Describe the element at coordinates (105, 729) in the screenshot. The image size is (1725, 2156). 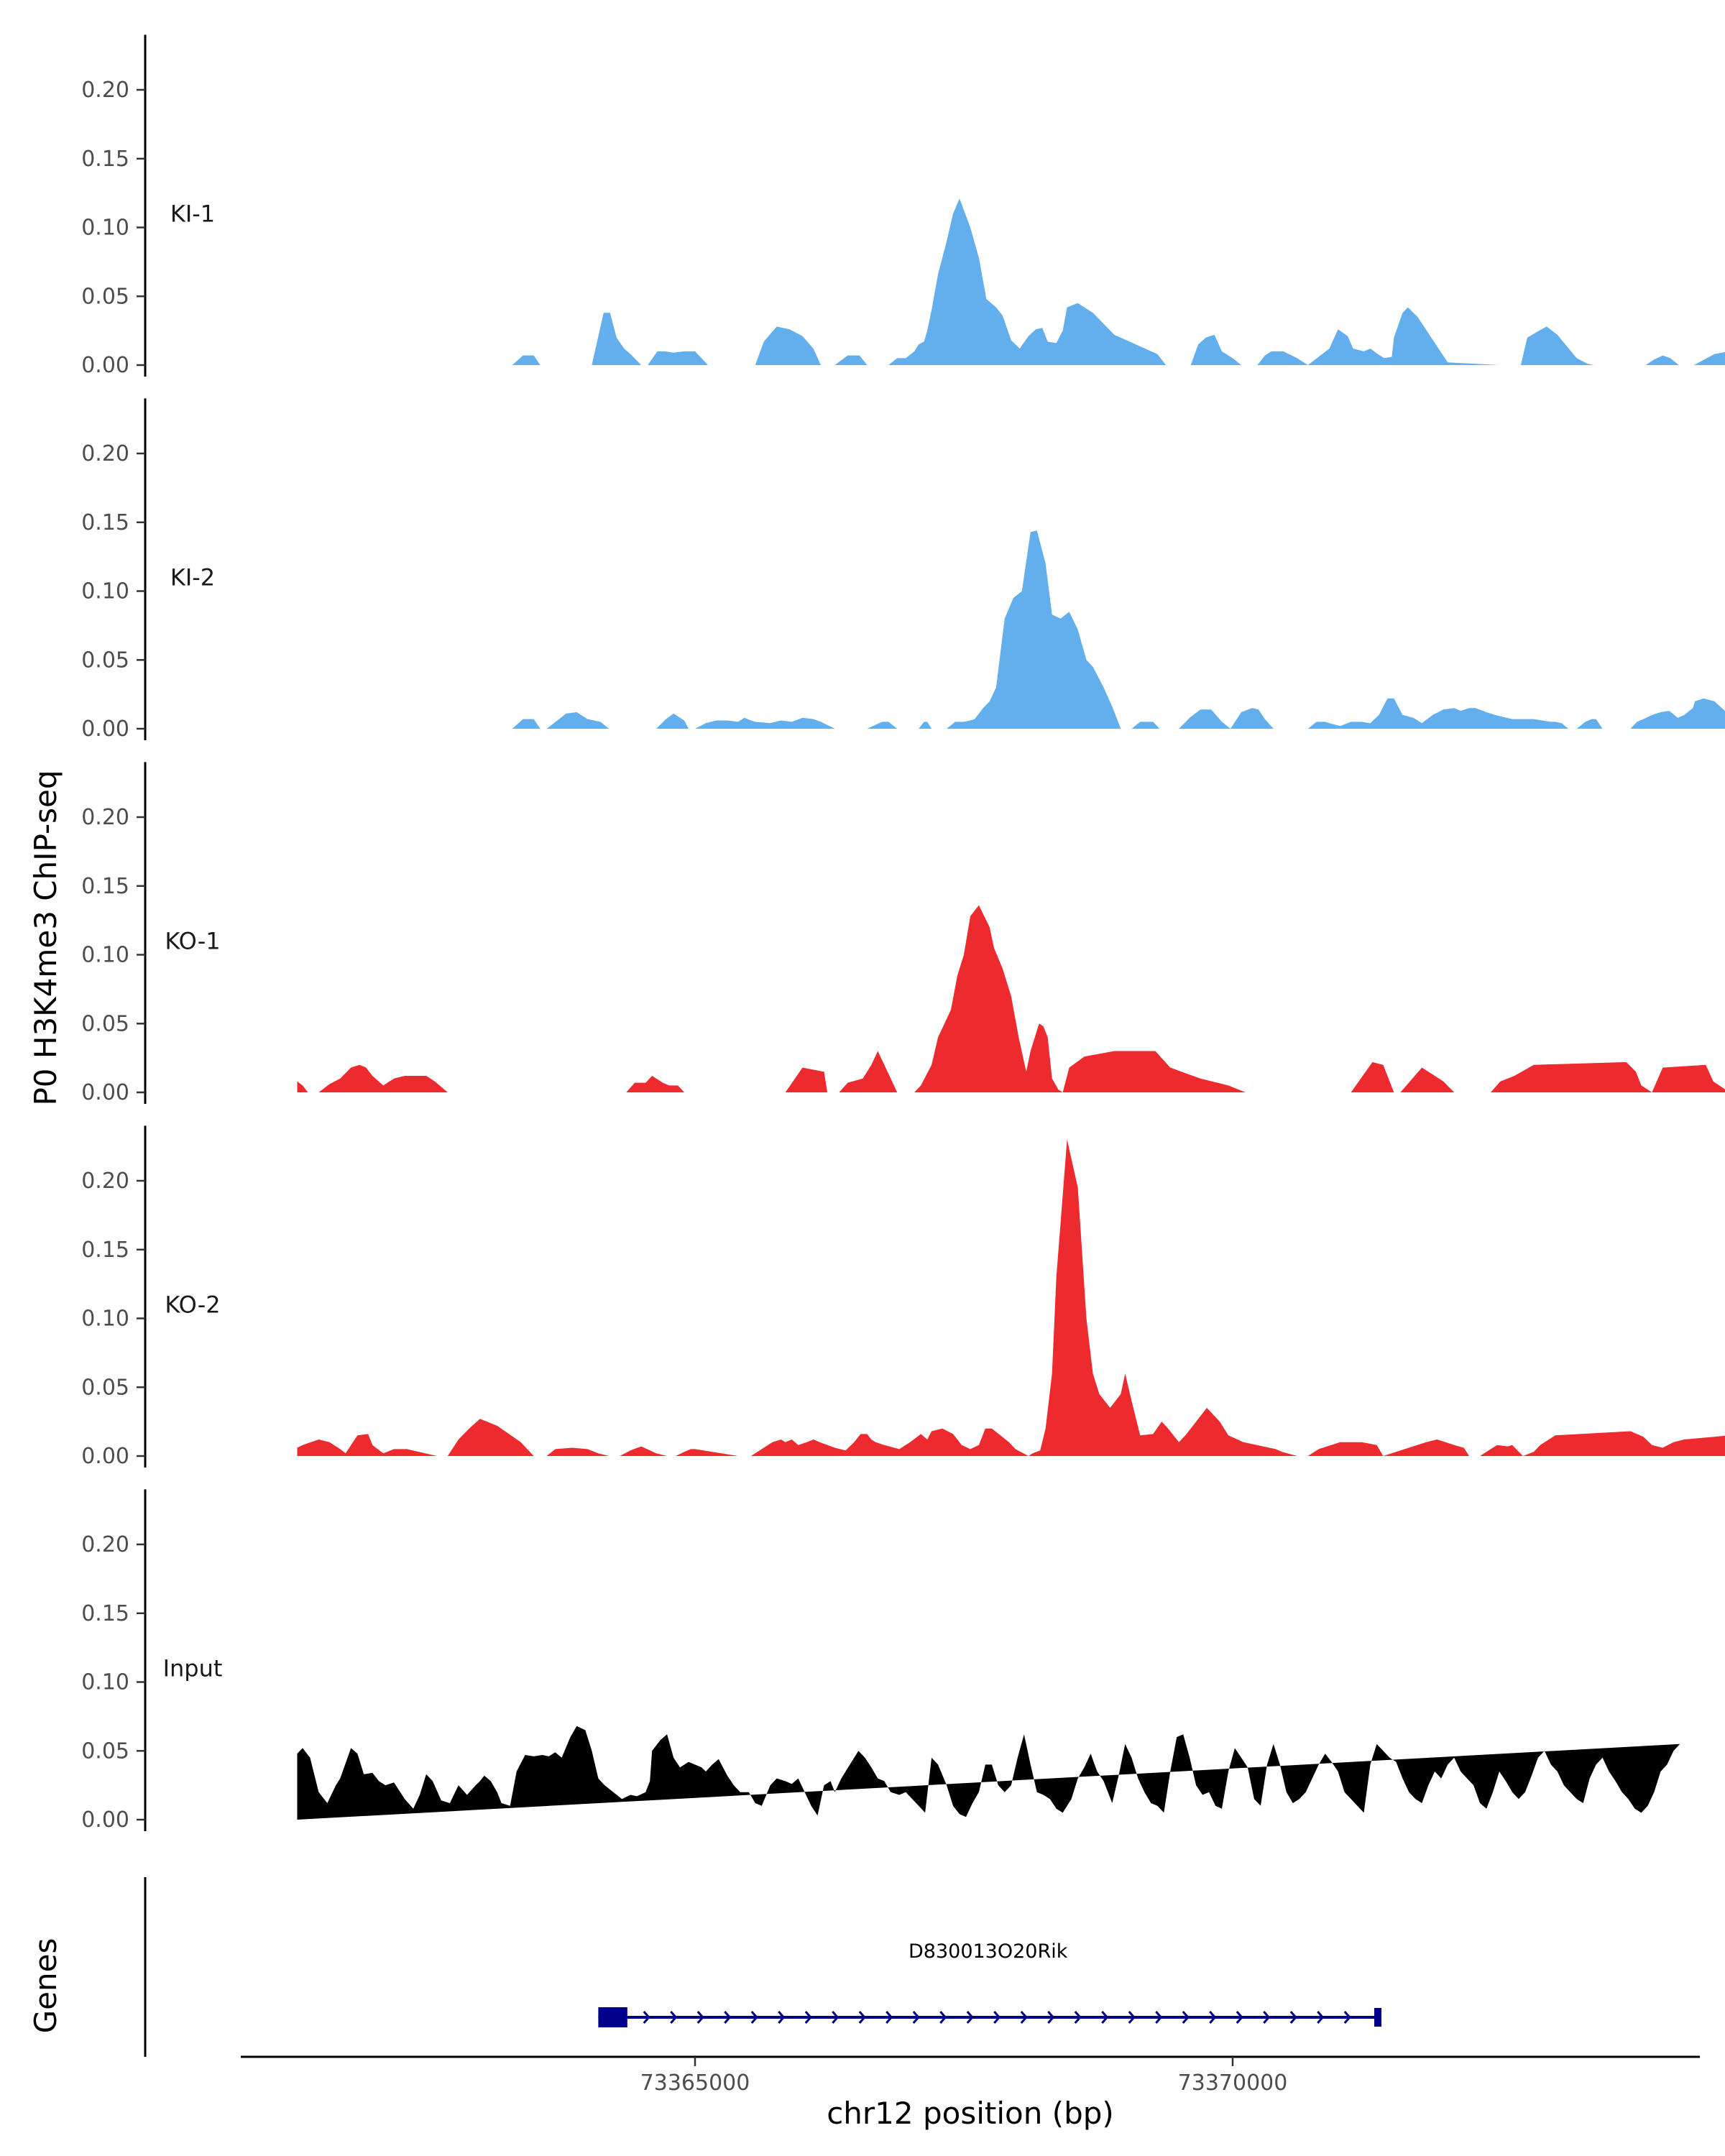
I see `y-tick-label-ki-2: 0.00` at that location.